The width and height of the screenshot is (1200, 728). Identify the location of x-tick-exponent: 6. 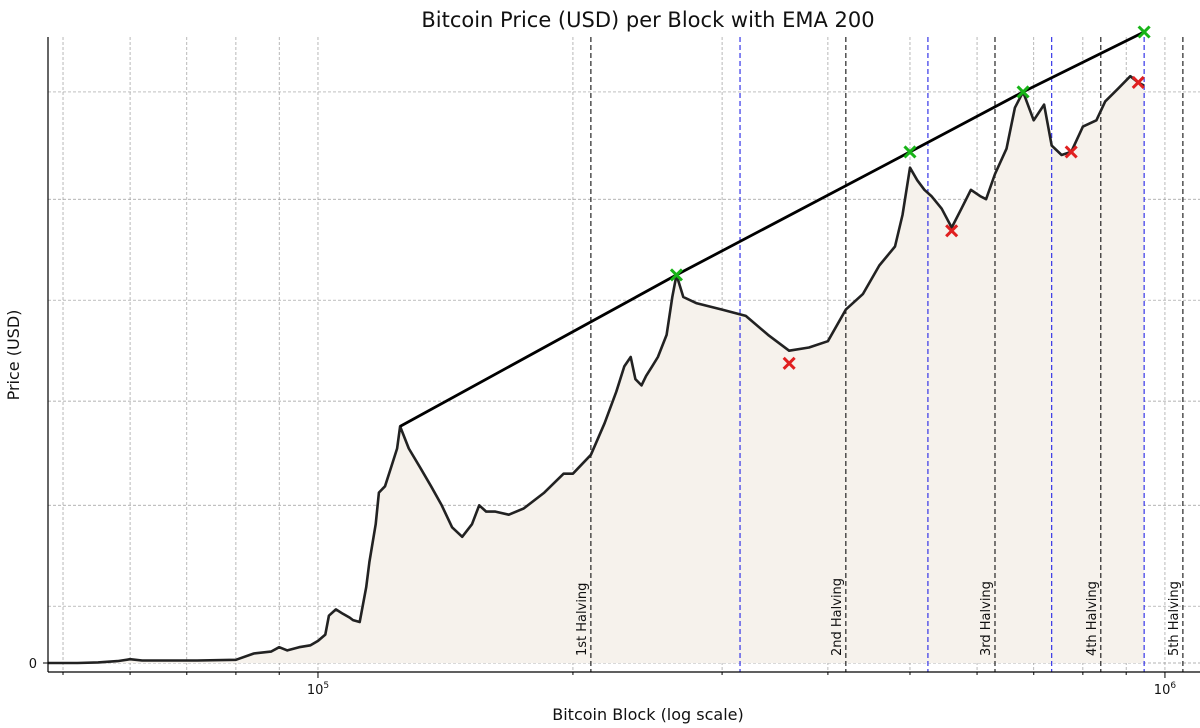
(1173, 686).